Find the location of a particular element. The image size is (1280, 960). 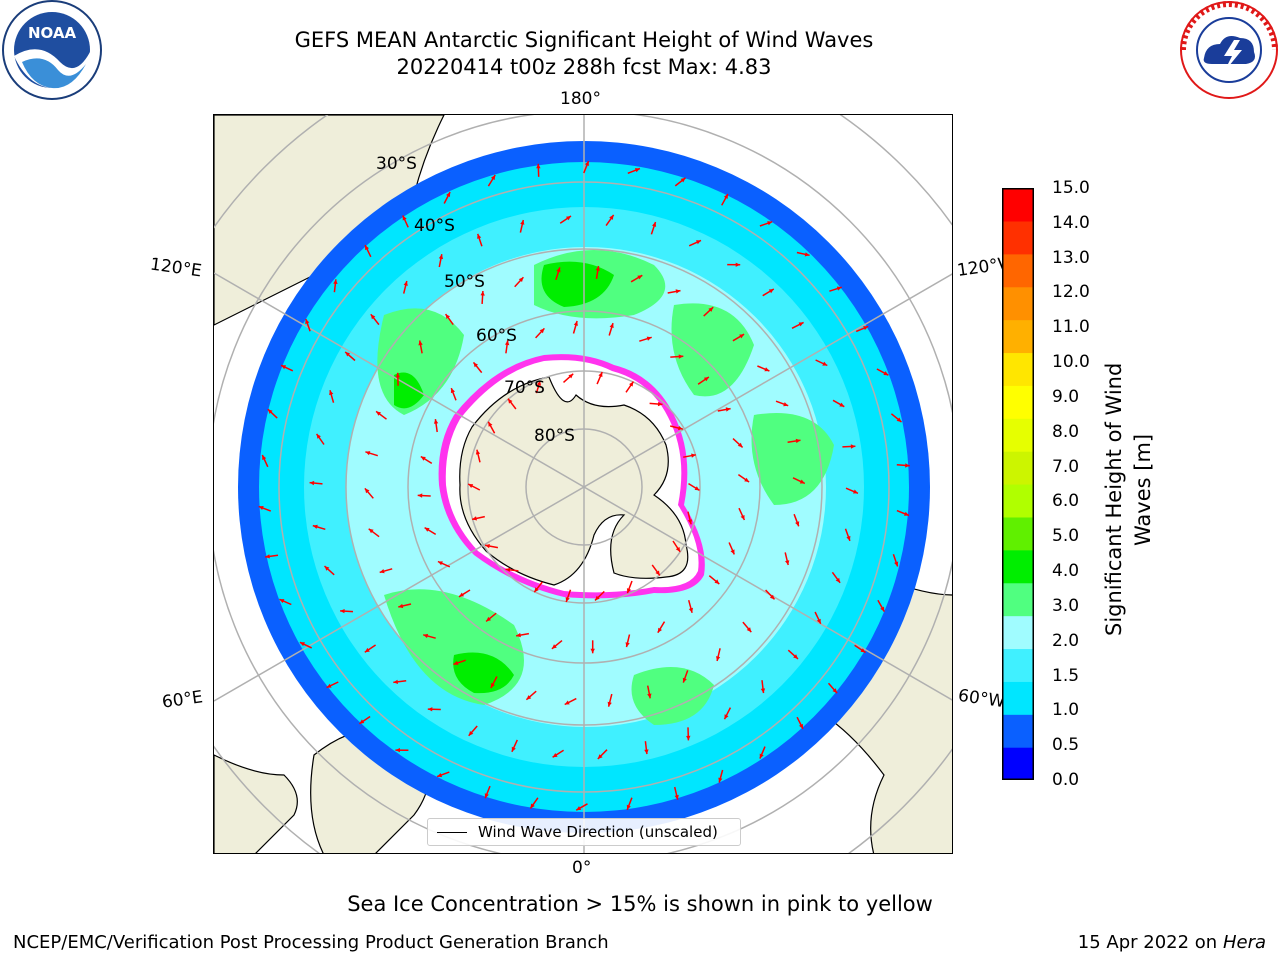

lat-label-80s: 80°S is located at coordinates (554, 436).